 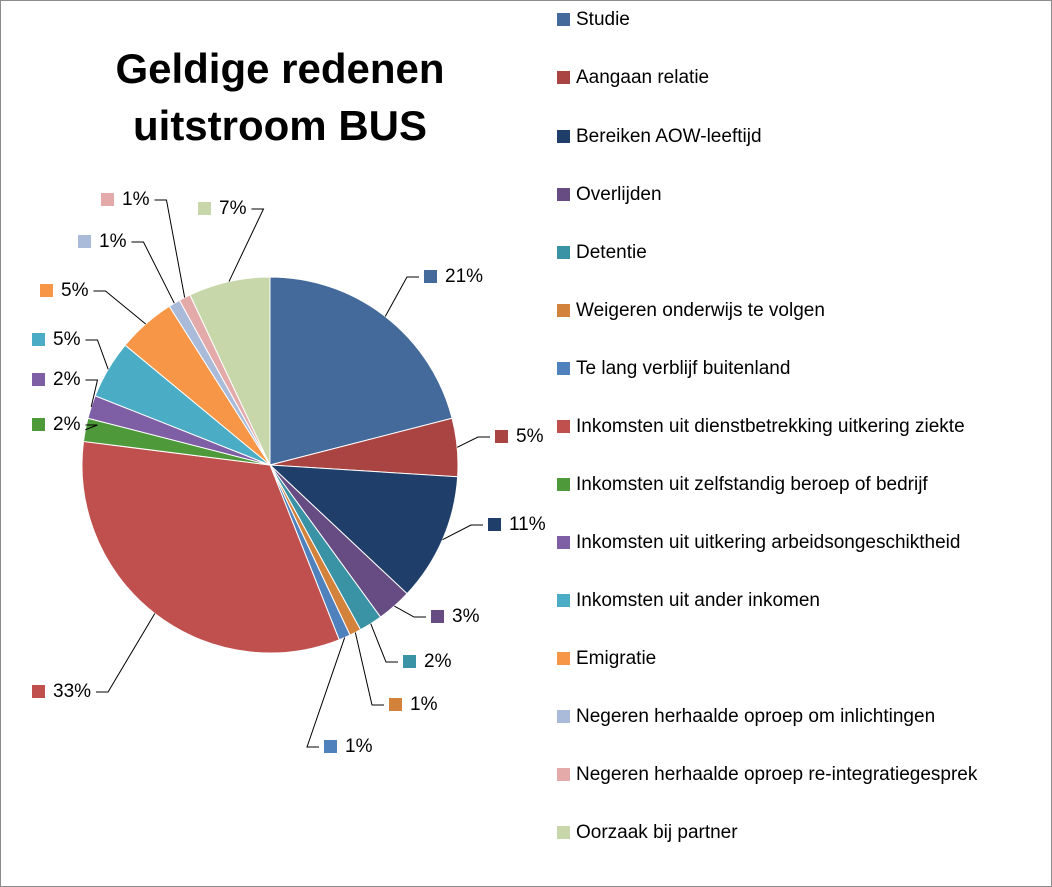 What do you see at coordinates (466, 616) in the screenshot?
I see `data-label: 3%` at bounding box center [466, 616].